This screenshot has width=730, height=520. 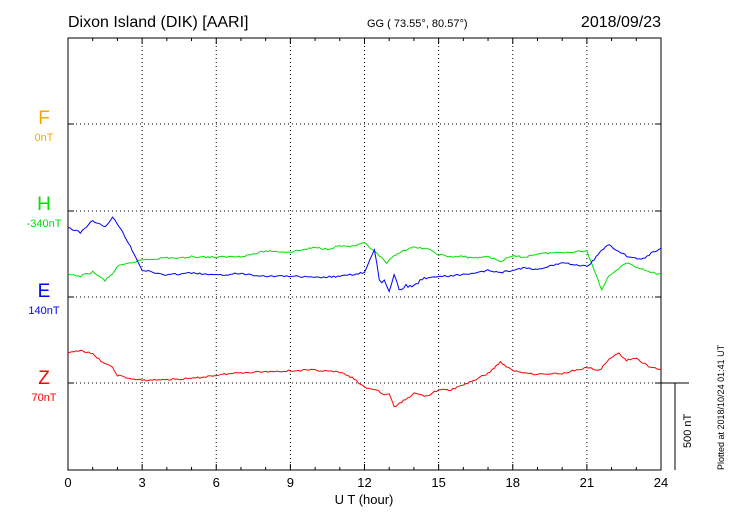 What do you see at coordinates (44, 224) in the screenshot?
I see `series-baseline-h: -340nT` at bounding box center [44, 224].